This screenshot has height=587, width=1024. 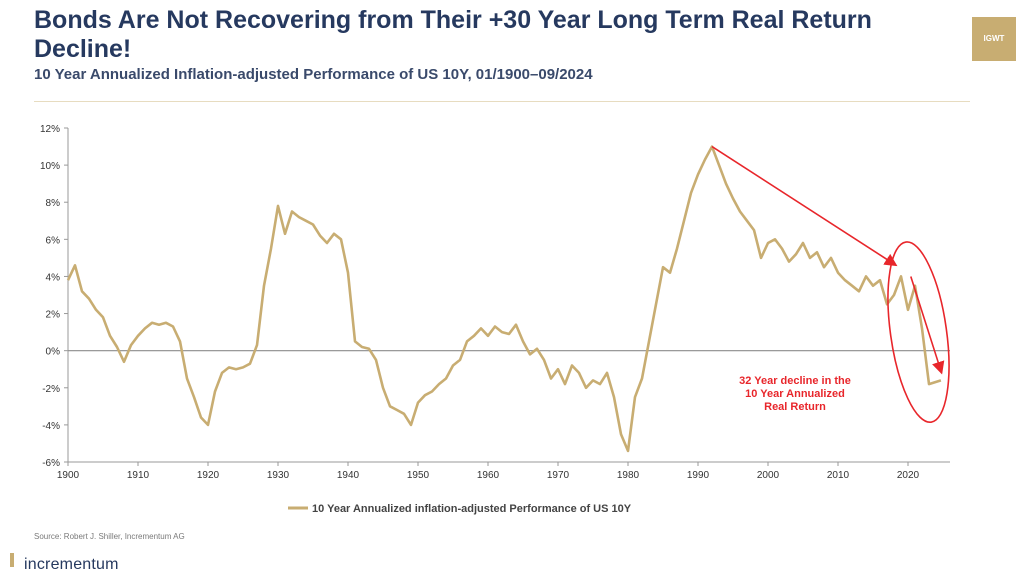 What do you see at coordinates (53, 315) in the screenshot?
I see `y-tick-label: 2%` at bounding box center [53, 315].